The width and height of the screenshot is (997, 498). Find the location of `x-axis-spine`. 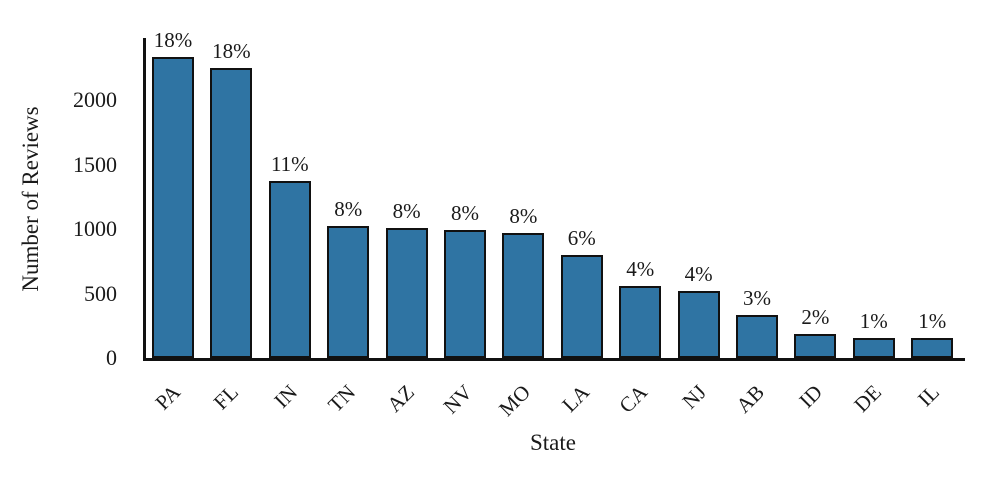

x-axis-spine is located at coordinates (554, 359).